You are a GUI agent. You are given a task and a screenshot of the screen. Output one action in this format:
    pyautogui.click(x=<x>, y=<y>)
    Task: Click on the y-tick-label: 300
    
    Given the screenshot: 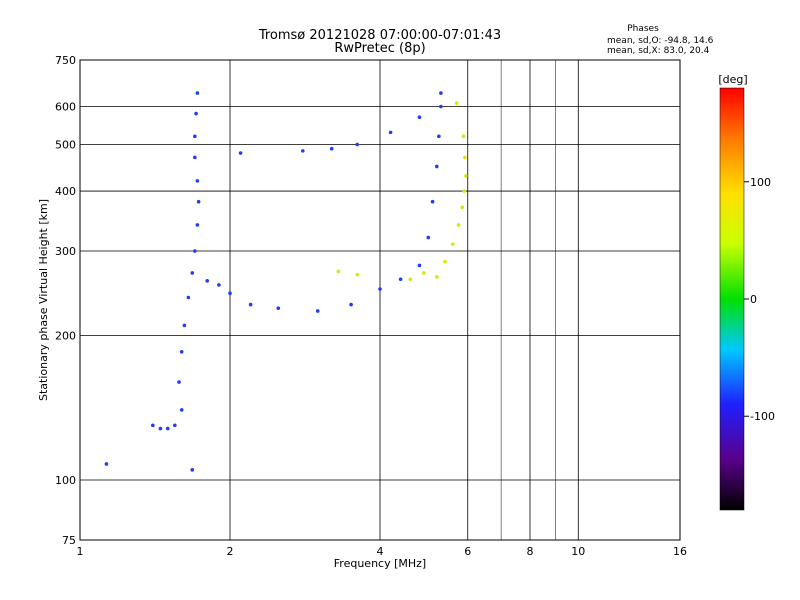 What is the action you would take?
    pyautogui.click(x=65, y=251)
    